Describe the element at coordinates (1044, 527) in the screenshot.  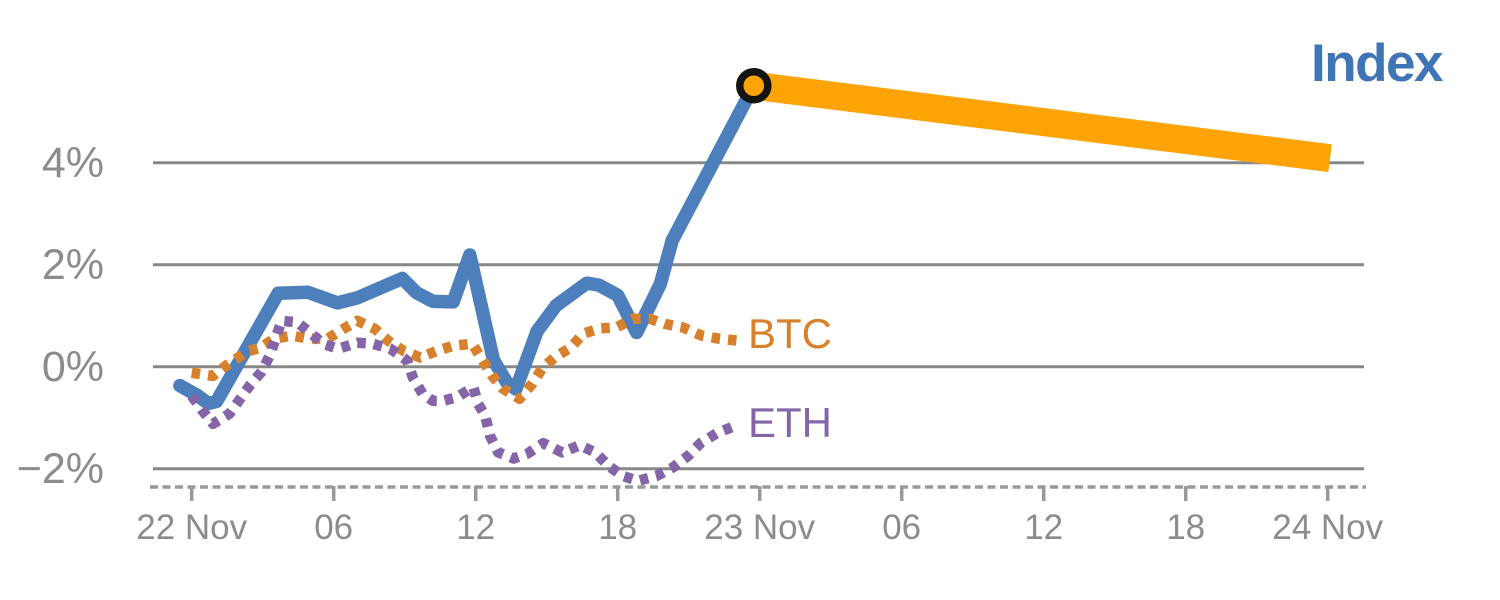
I see `x-tick-label-12b: 12` at that location.